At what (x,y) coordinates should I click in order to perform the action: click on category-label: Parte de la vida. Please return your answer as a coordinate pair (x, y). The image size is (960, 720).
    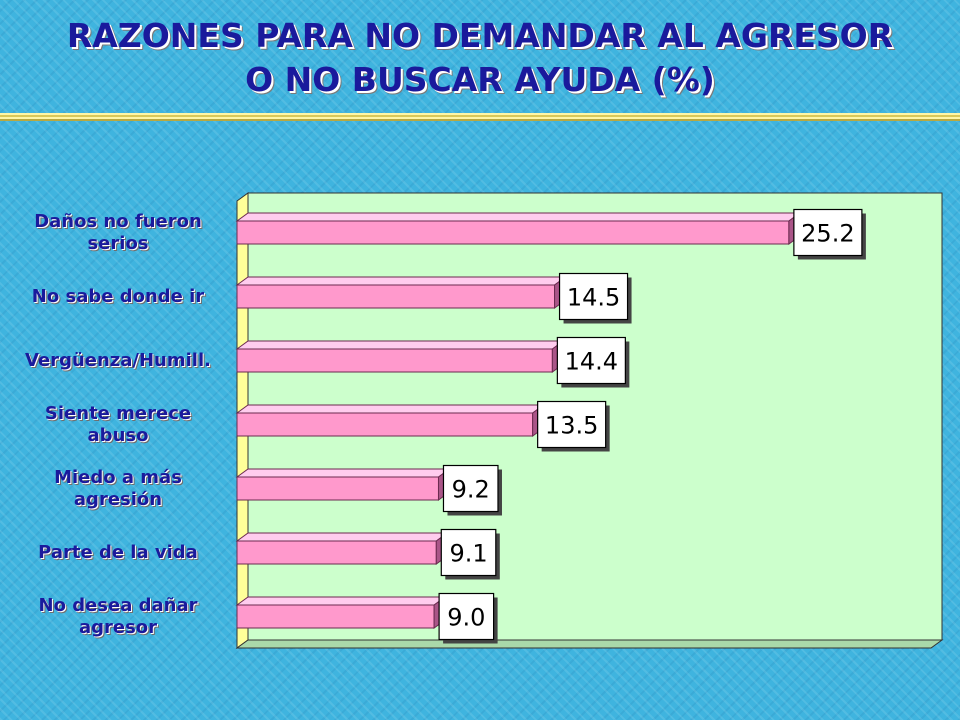
    Looking at the image, I should click on (118, 552).